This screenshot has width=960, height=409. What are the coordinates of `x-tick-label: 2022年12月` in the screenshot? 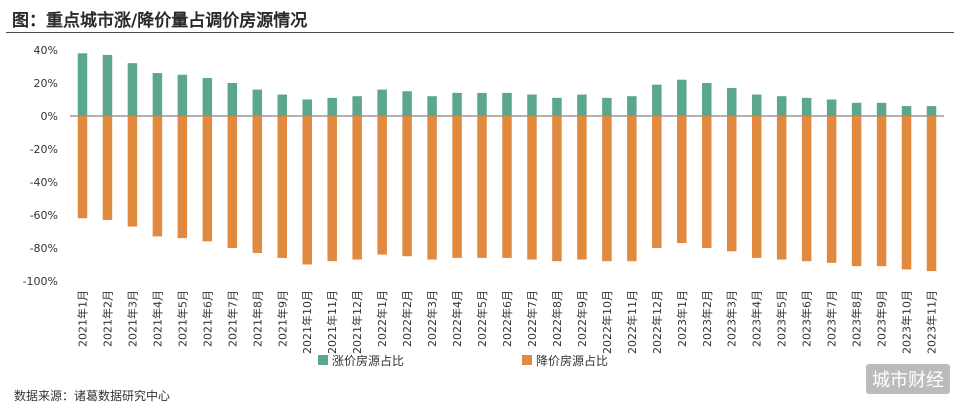 It's located at (657, 322).